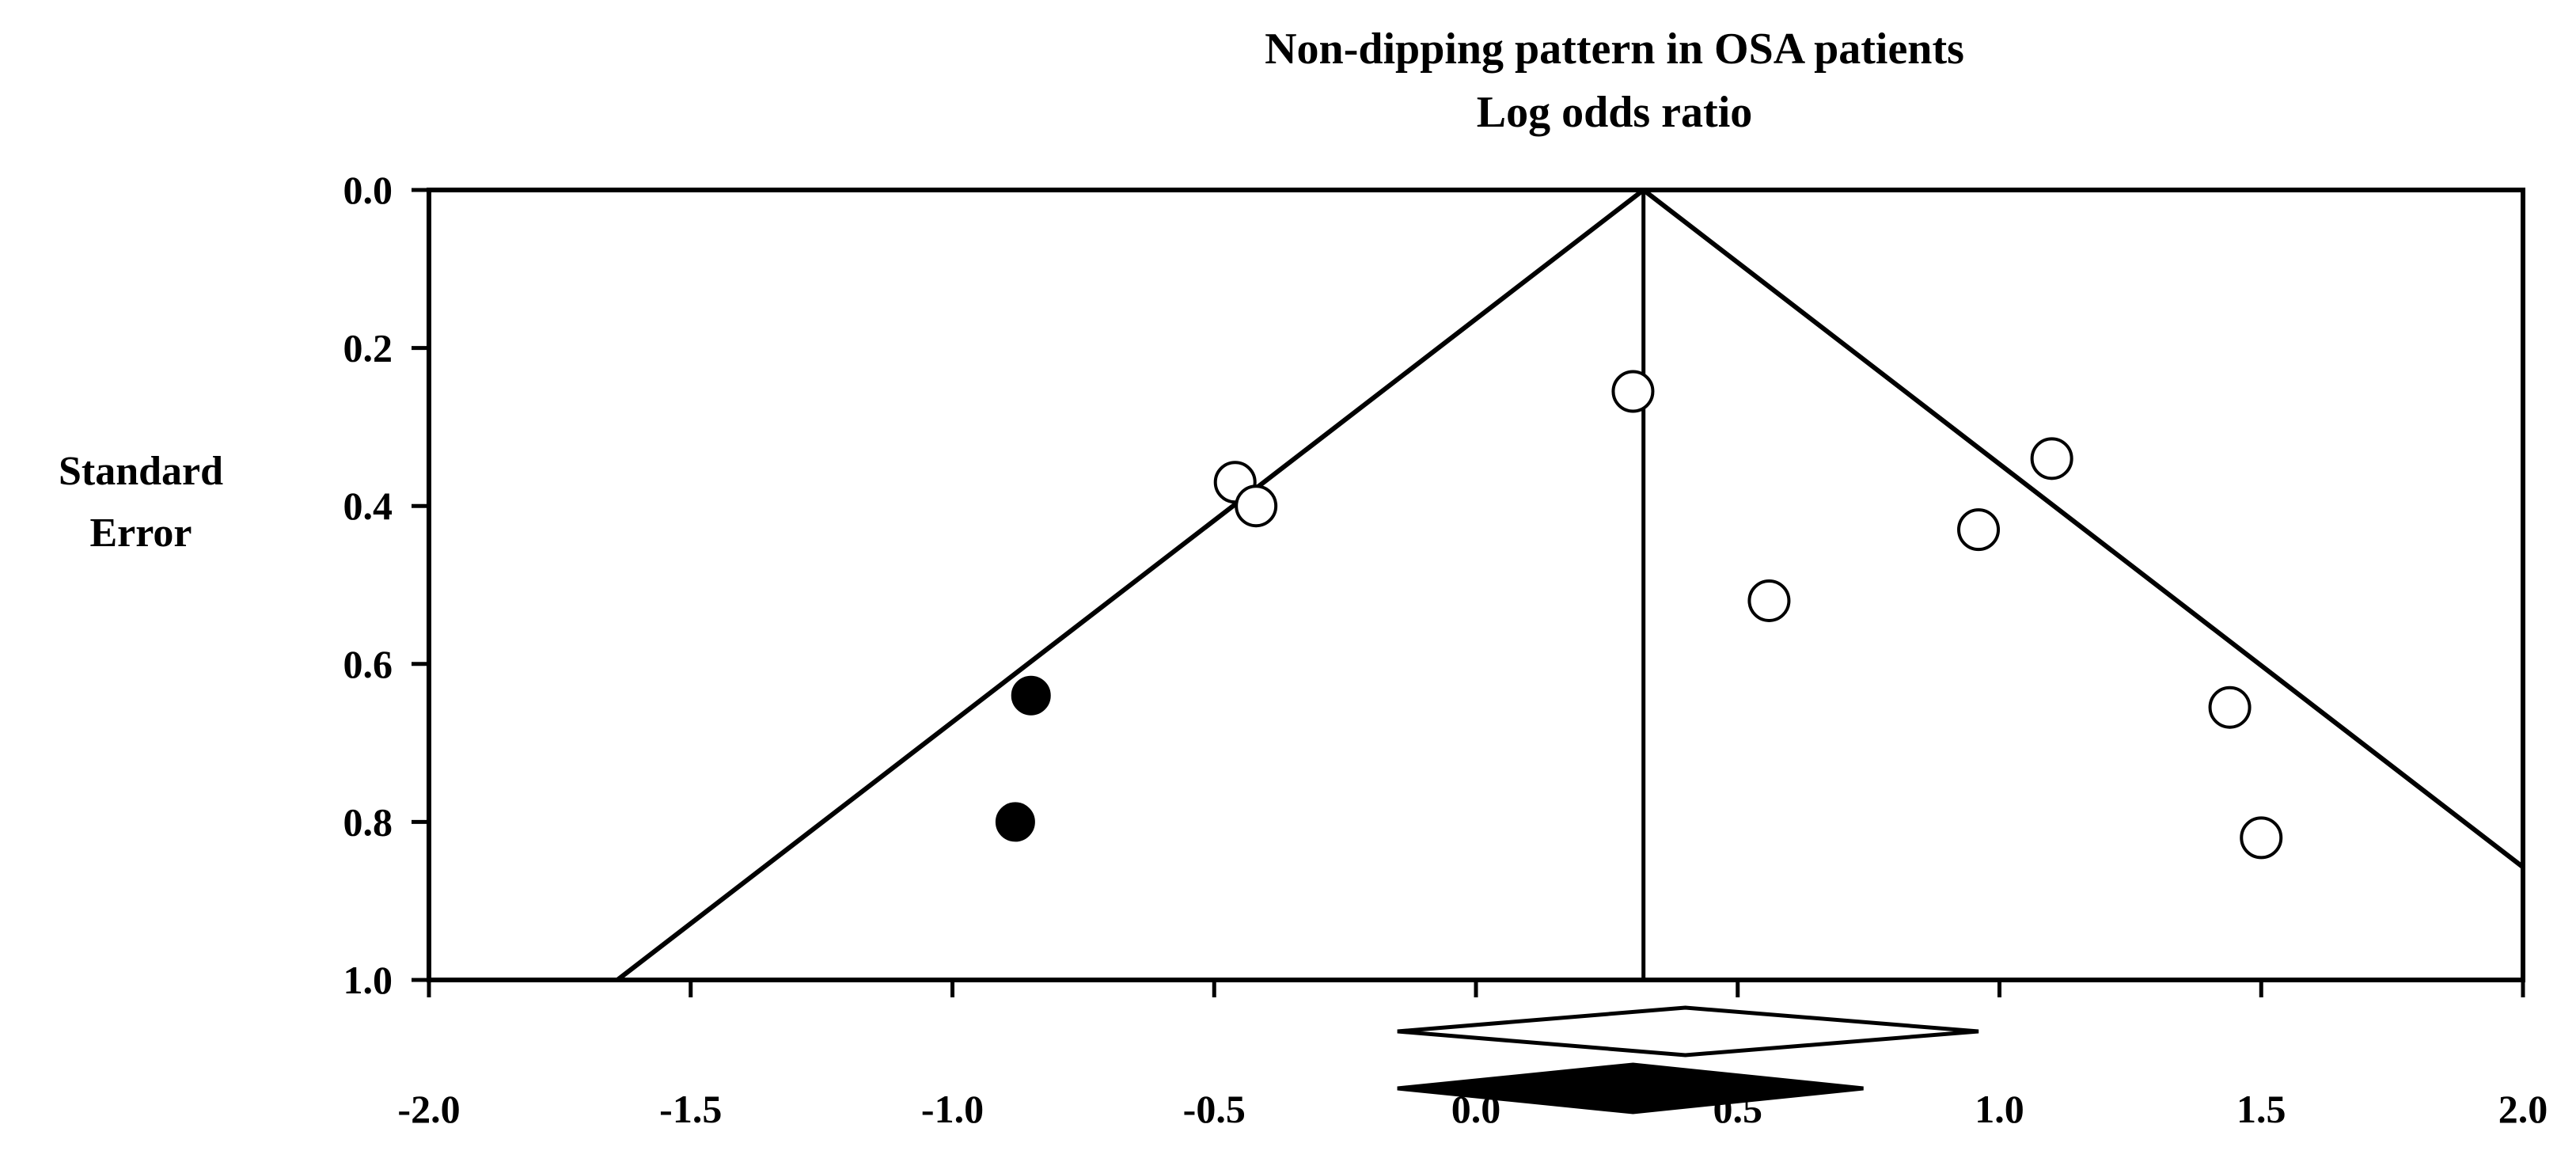  What do you see at coordinates (428, 1109) in the screenshot?
I see `x-tick-label: -2.0` at bounding box center [428, 1109].